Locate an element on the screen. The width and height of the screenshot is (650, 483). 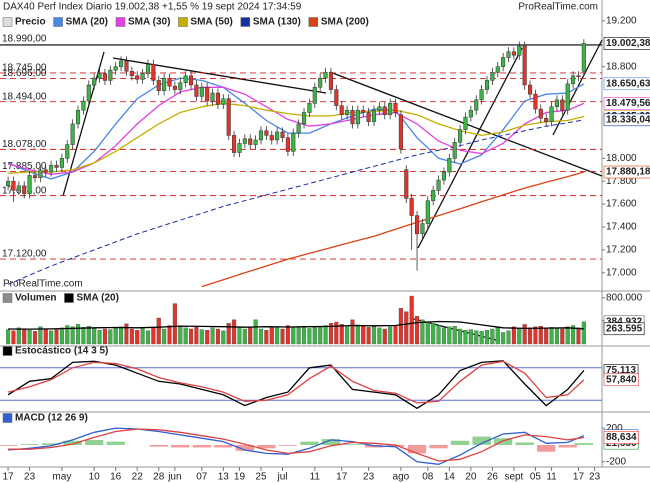
x-tick-label: jul is located at coordinates (282, 477).